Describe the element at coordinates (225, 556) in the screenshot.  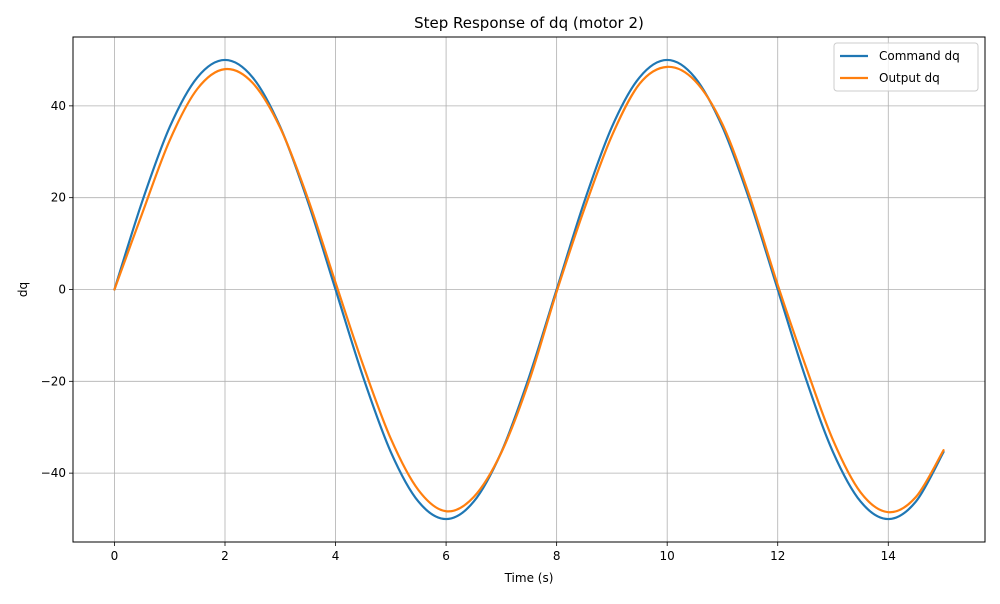
I see `x-tick-label: 2` at that location.